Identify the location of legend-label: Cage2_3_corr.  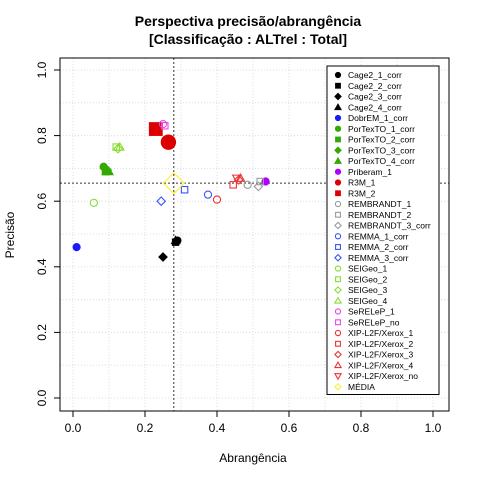
(375, 97).